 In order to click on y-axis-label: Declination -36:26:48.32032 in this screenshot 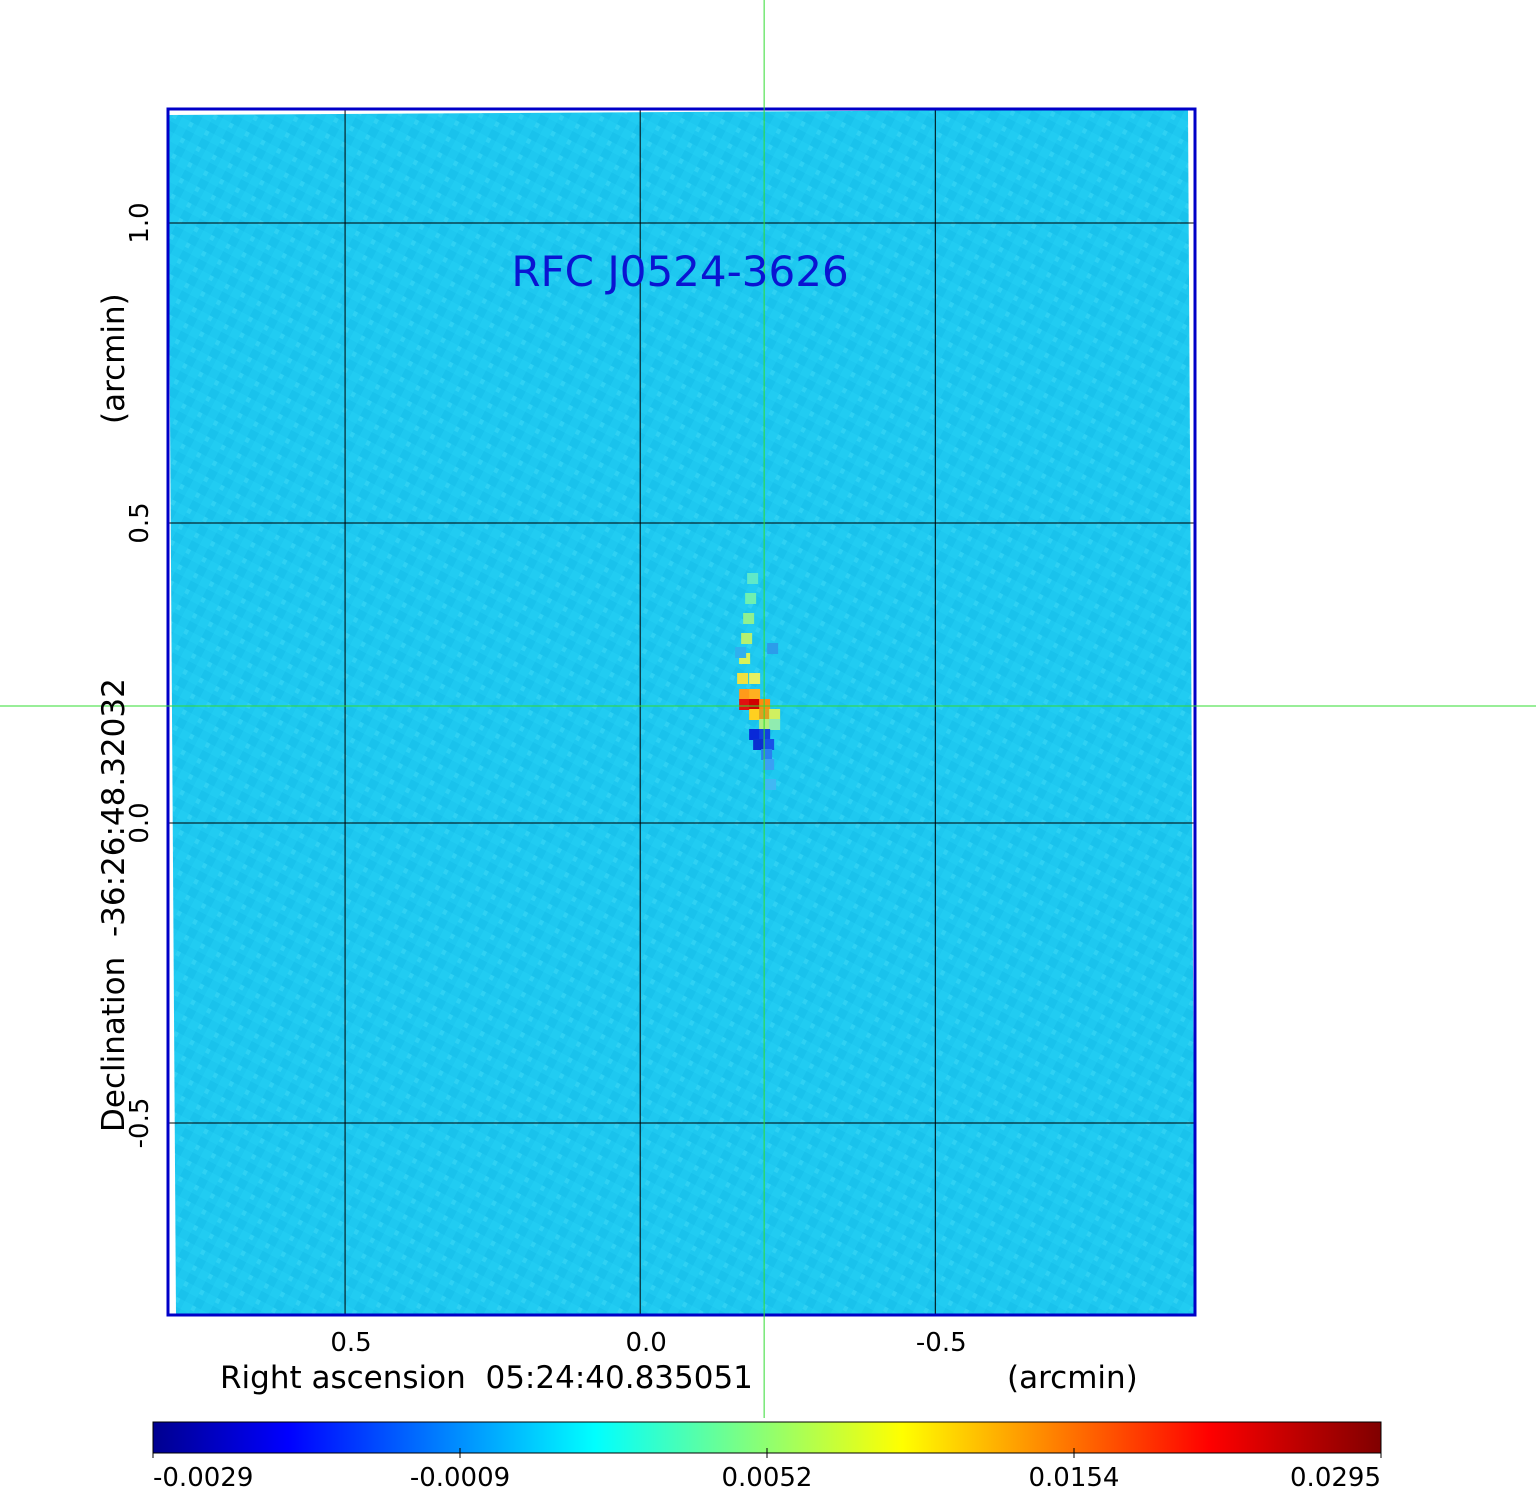, I will do `click(114, 905)`.